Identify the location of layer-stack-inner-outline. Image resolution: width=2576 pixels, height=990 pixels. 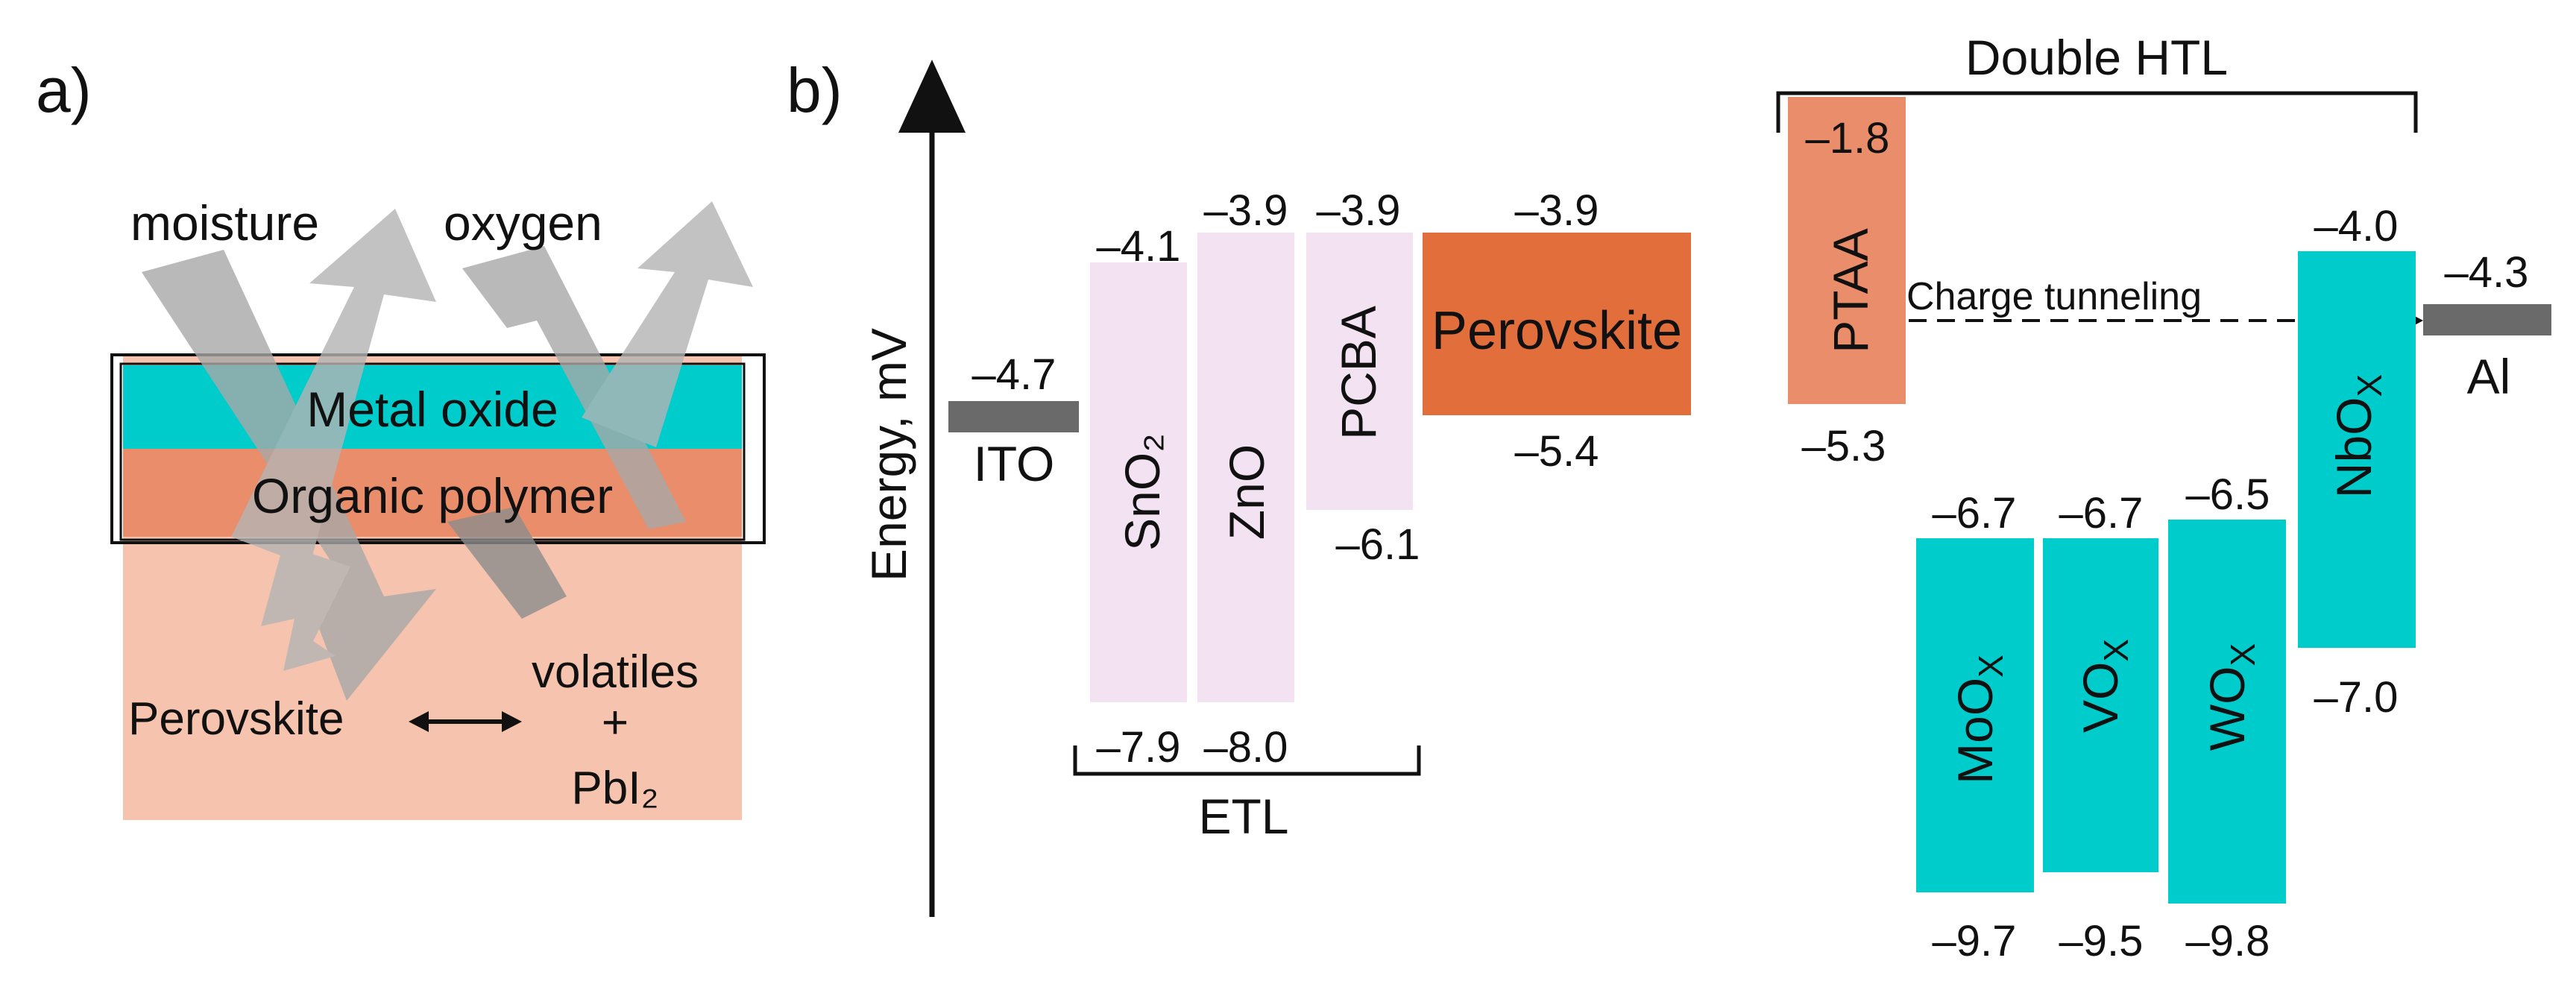
(432, 451).